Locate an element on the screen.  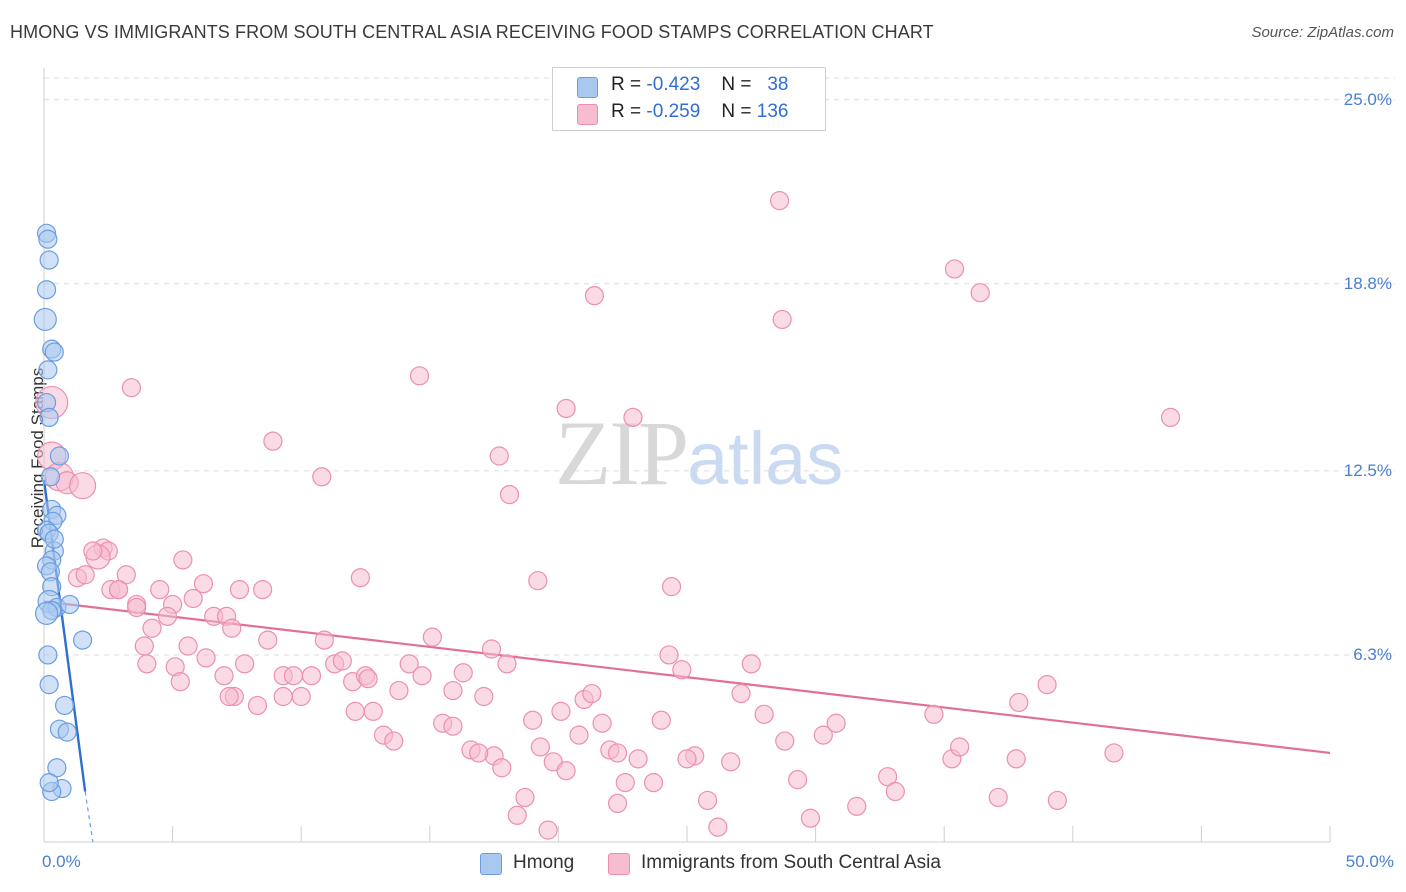
watermark-atlas: atlas is located at coordinates (765, 458).